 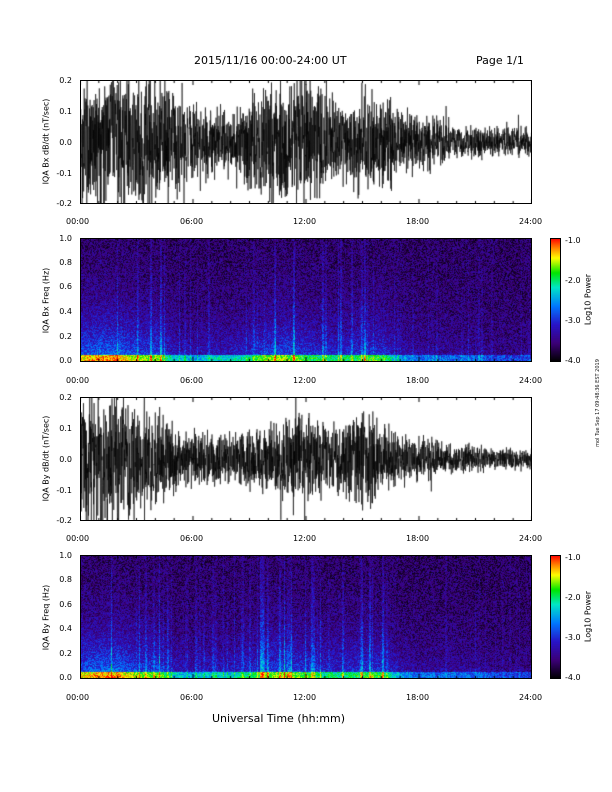 I want to click on panel-4-ytick: 0.8, so click(x=65, y=579).